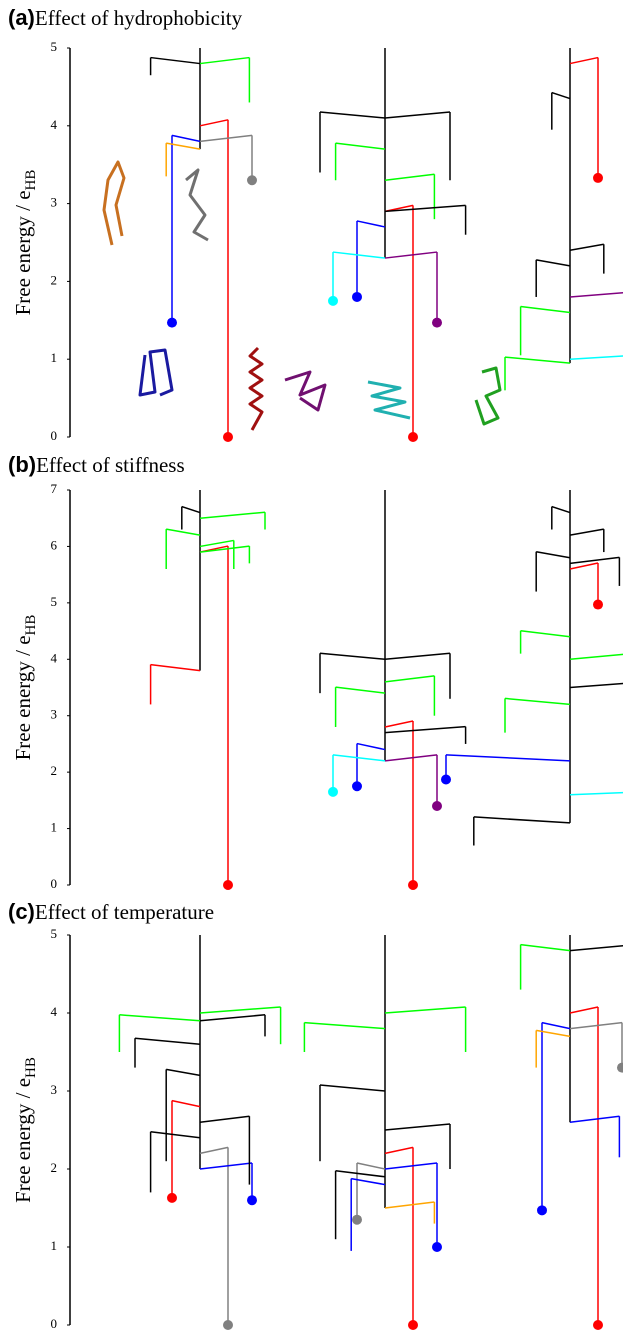  Describe the element at coordinates (124, 912) in the screenshot. I see `title-text: Effect of temperature` at that location.